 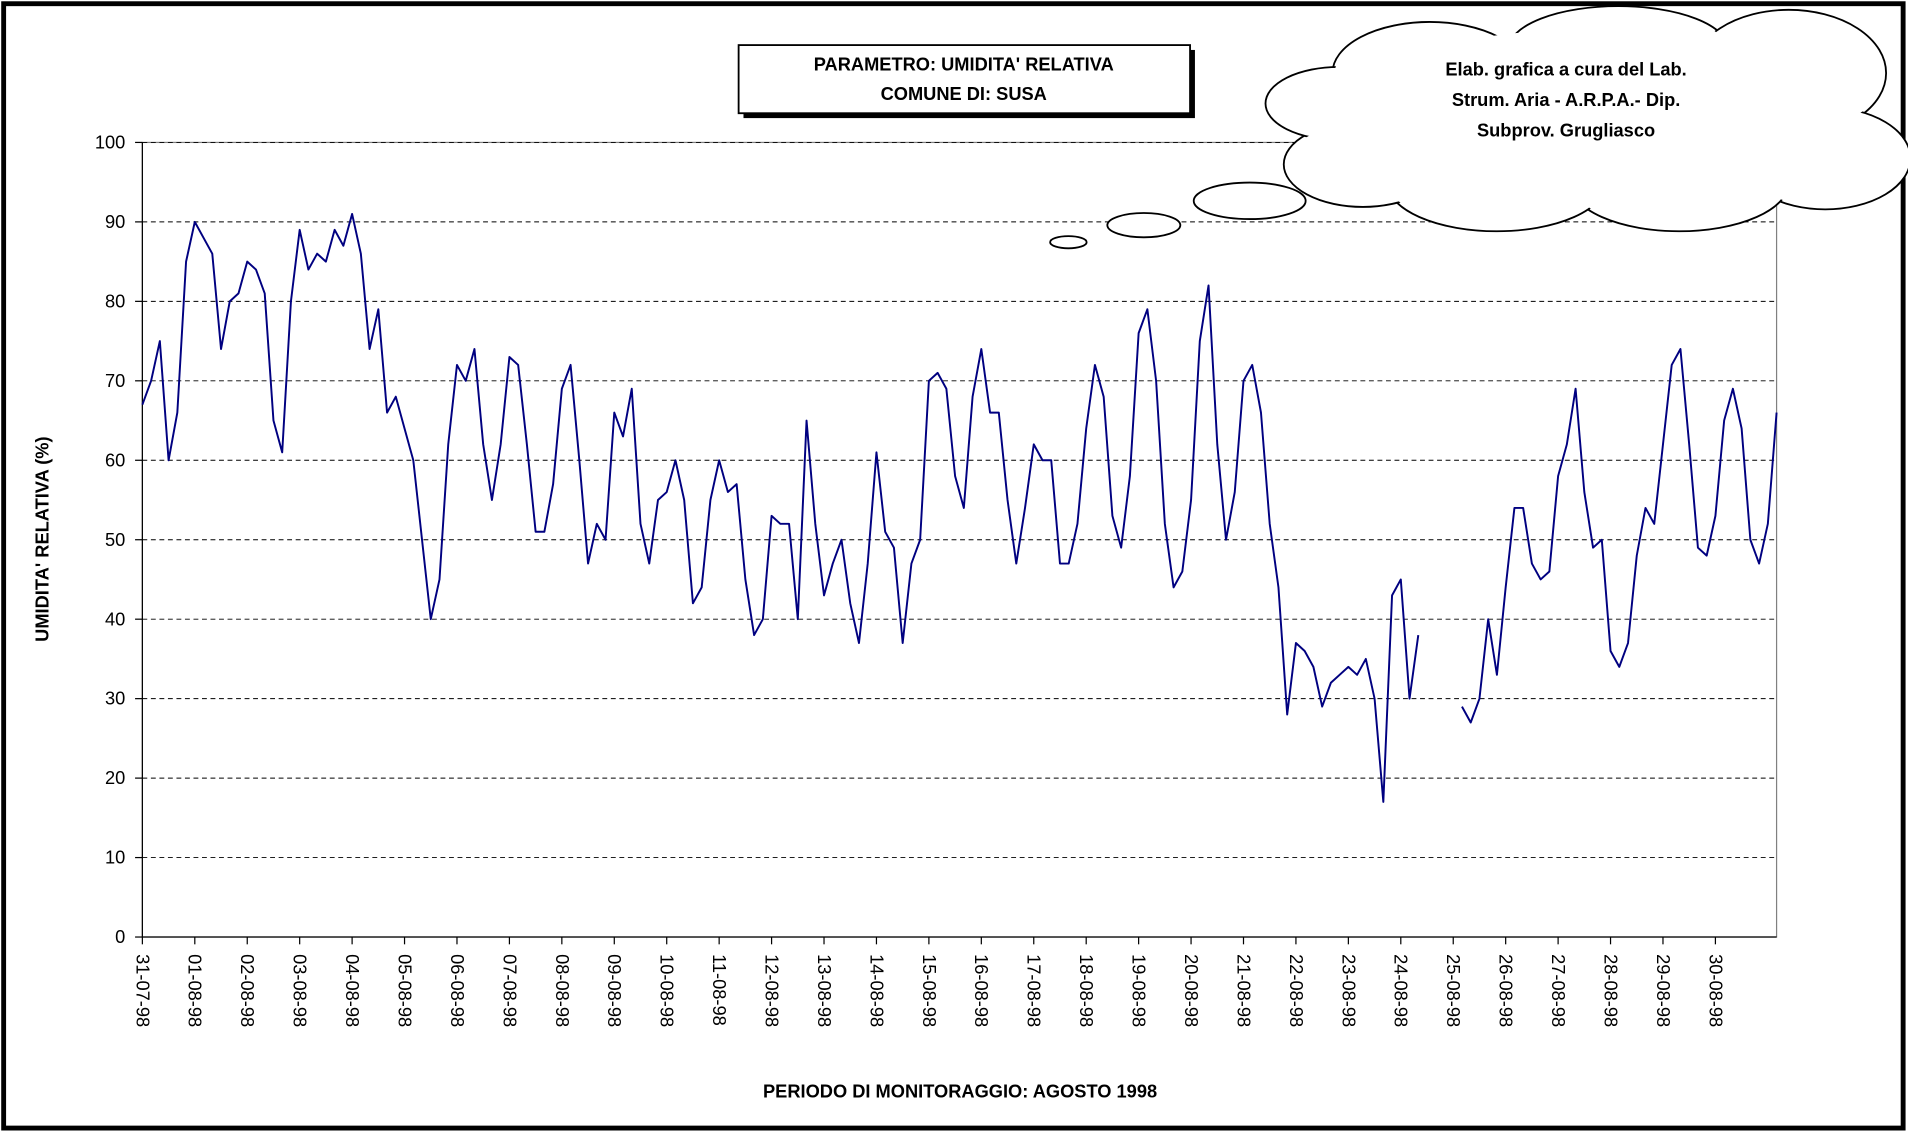 I want to click on x-tick-label: 20-08-98, so click(x=1191, y=990).